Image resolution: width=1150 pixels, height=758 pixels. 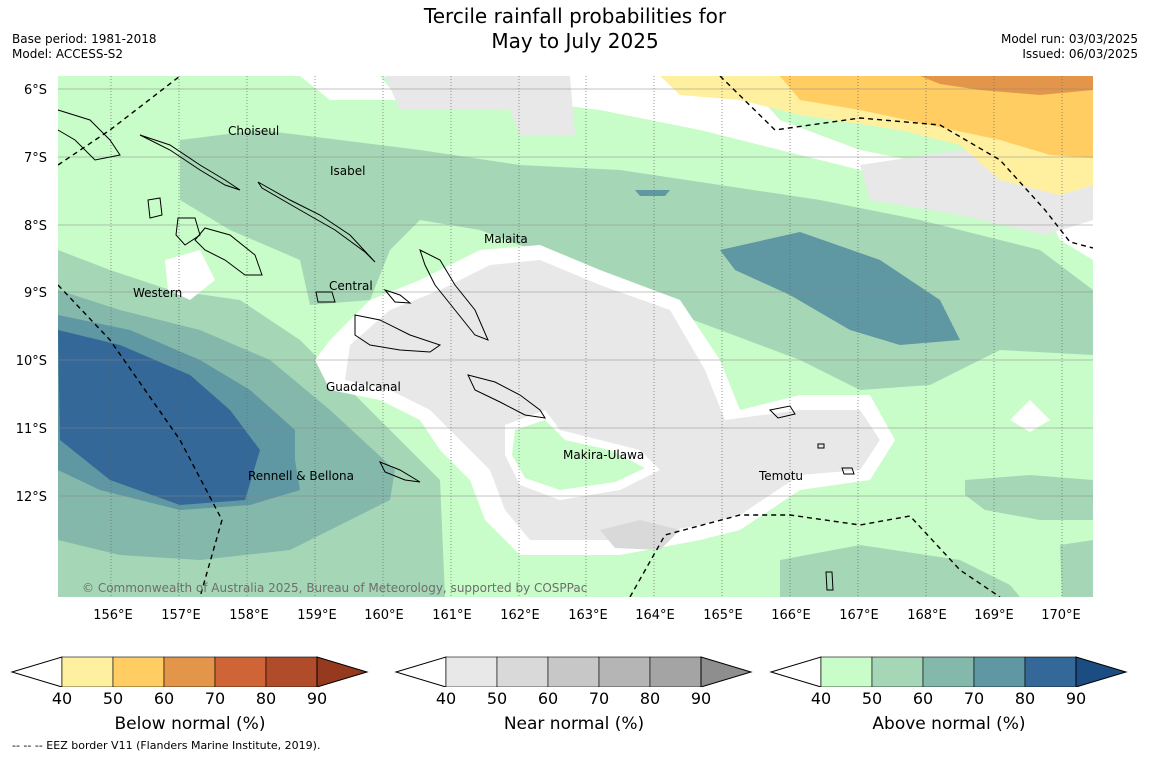 What do you see at coordinates (454, 295) in the screenshot?
I see `malaita-outline` at bounding box center [454, 295].